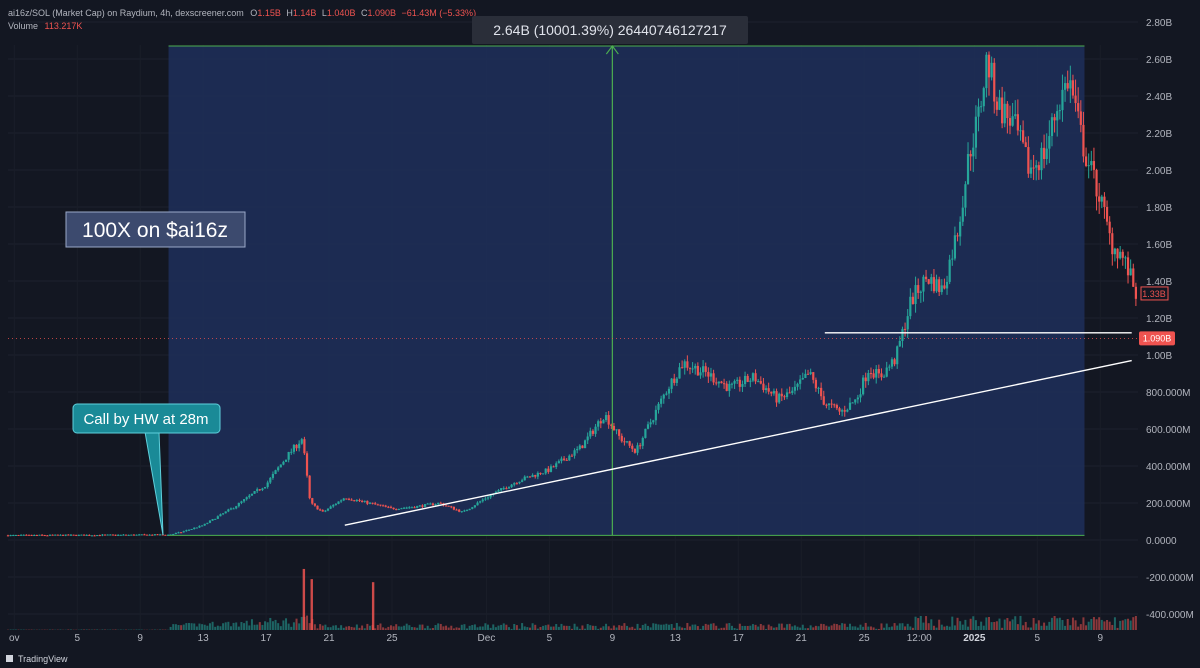 This screenshot has height=668, width=1200. I want to click on x-tick-label: 12:00, so click(919, 638).